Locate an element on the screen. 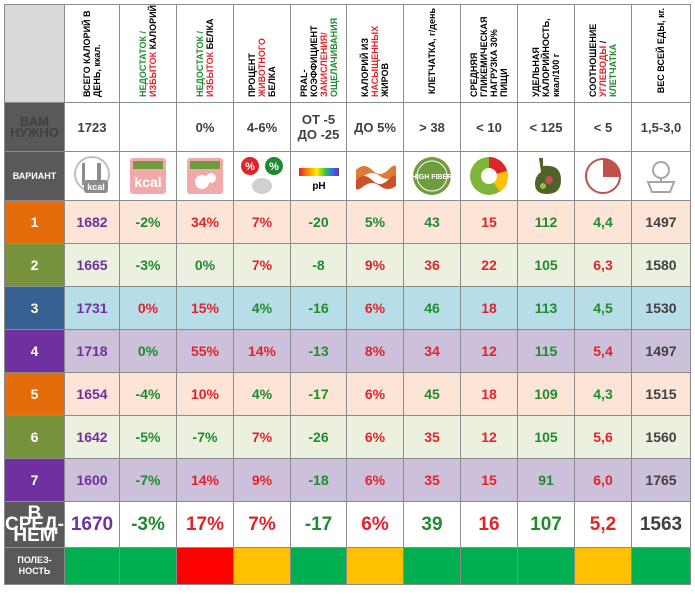 The height and width of the screenshot is (610, 695). average-value-cell: 107 is located at coordinates (546, 524).